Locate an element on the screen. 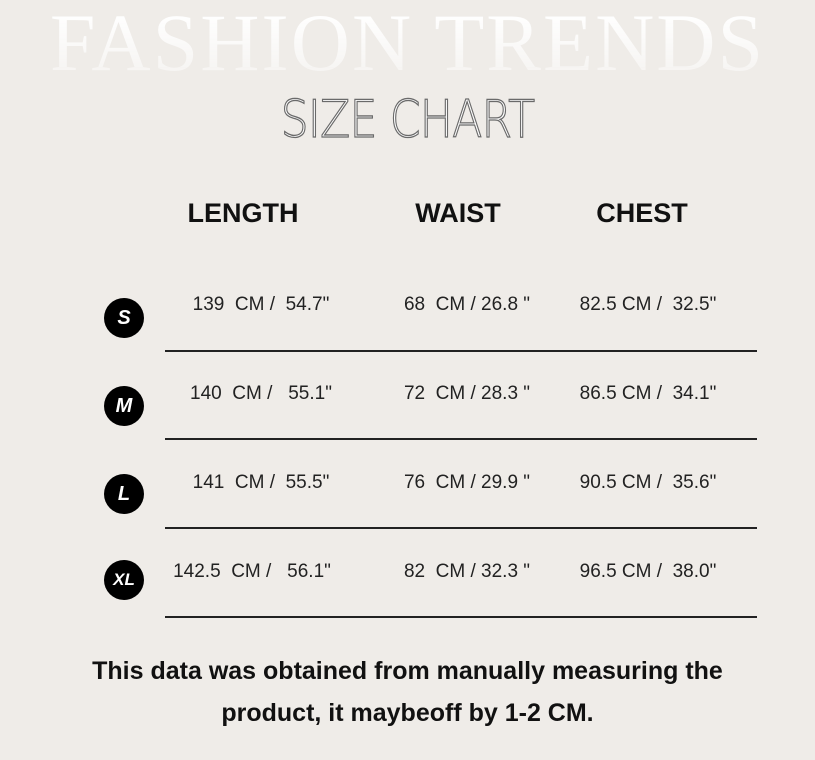  header-length: LENGTH is located at coordinates (243, 213).